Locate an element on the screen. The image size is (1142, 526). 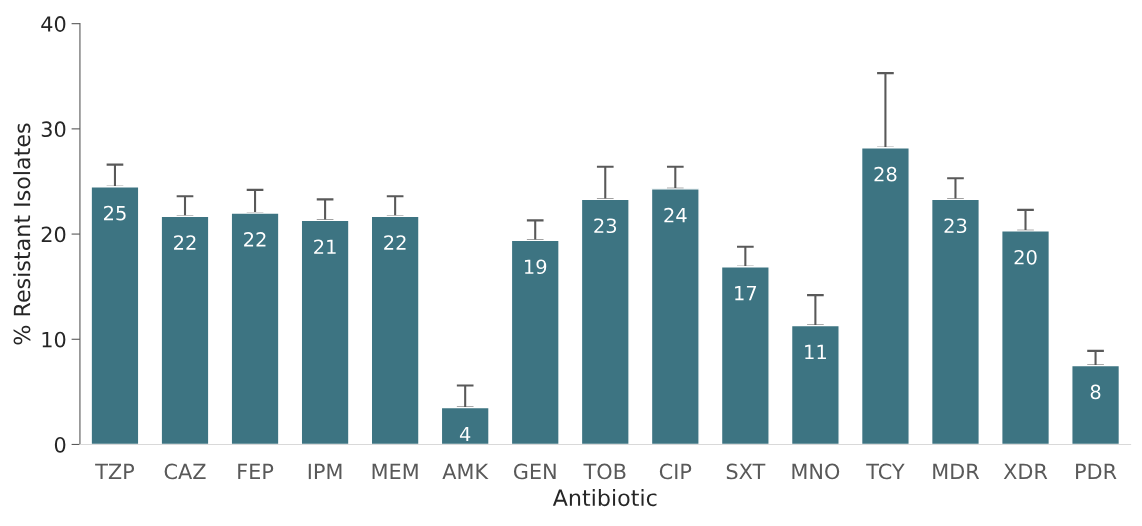
x-tick-label: CIP is located at coordinates (675, 471).